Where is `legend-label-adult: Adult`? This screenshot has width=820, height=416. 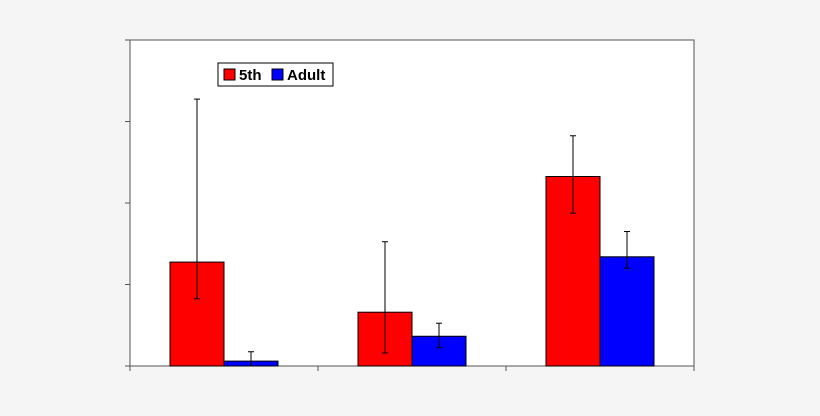
legend-label-adult: Adult is located at coordinates (306, 75).